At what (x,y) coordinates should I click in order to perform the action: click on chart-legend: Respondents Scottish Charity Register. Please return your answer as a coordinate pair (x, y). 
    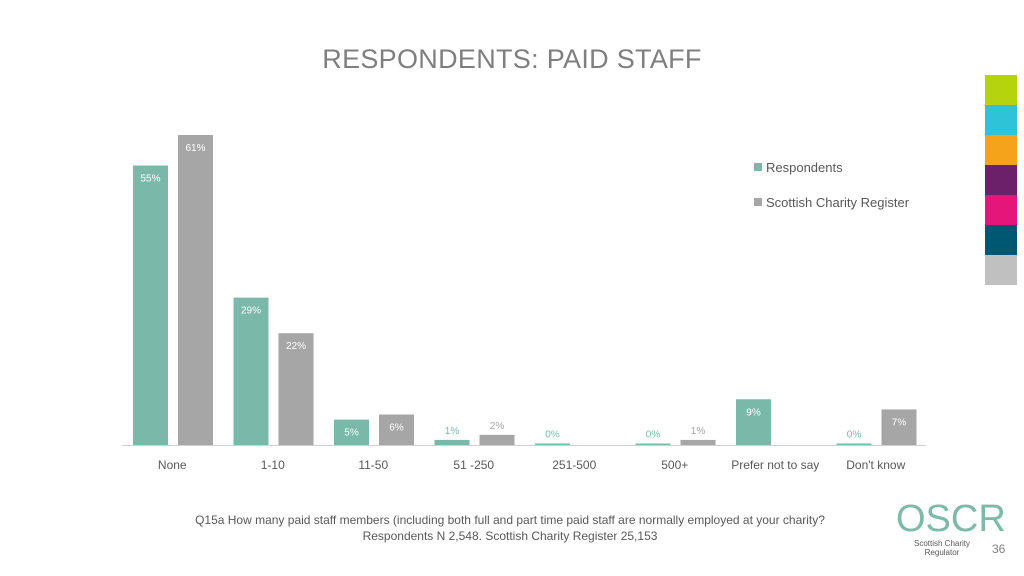
    Looking at the image, I should click on (831, 193).